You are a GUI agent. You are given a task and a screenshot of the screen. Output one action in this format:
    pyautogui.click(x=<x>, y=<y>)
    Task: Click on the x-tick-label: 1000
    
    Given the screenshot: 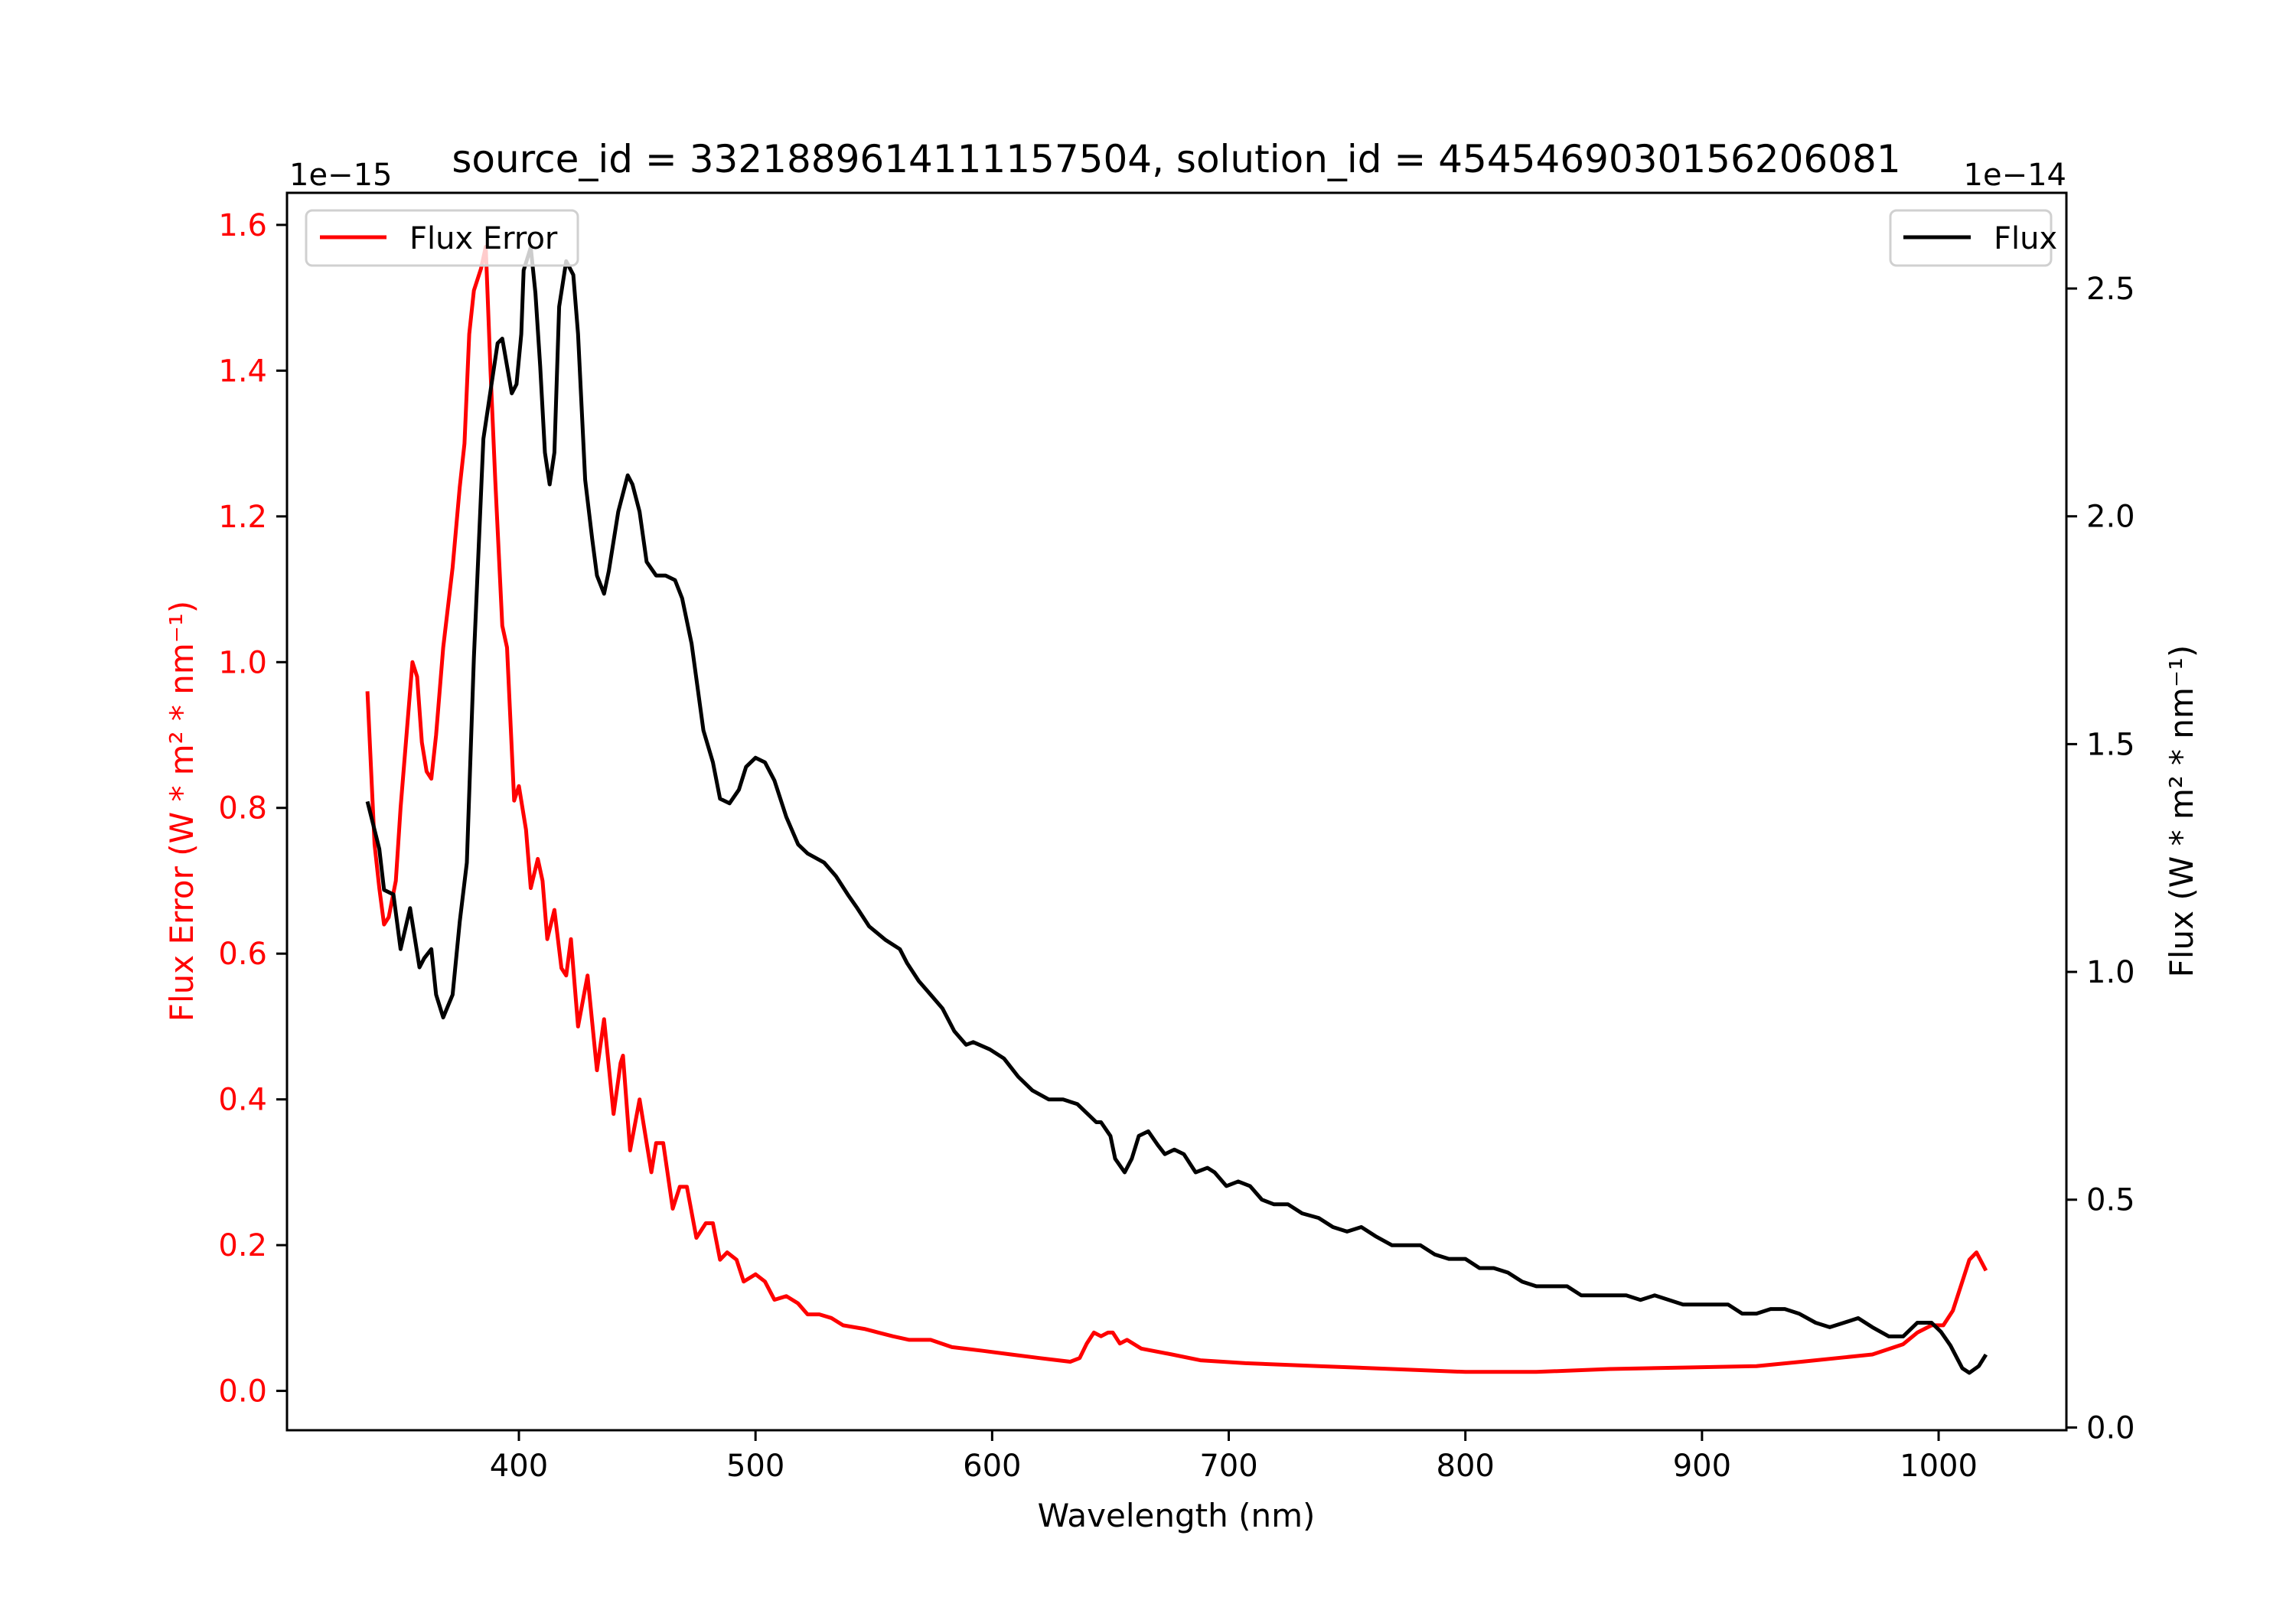 What is the action you would take?
    pyautogui.click(x=1939, y=1466)
    